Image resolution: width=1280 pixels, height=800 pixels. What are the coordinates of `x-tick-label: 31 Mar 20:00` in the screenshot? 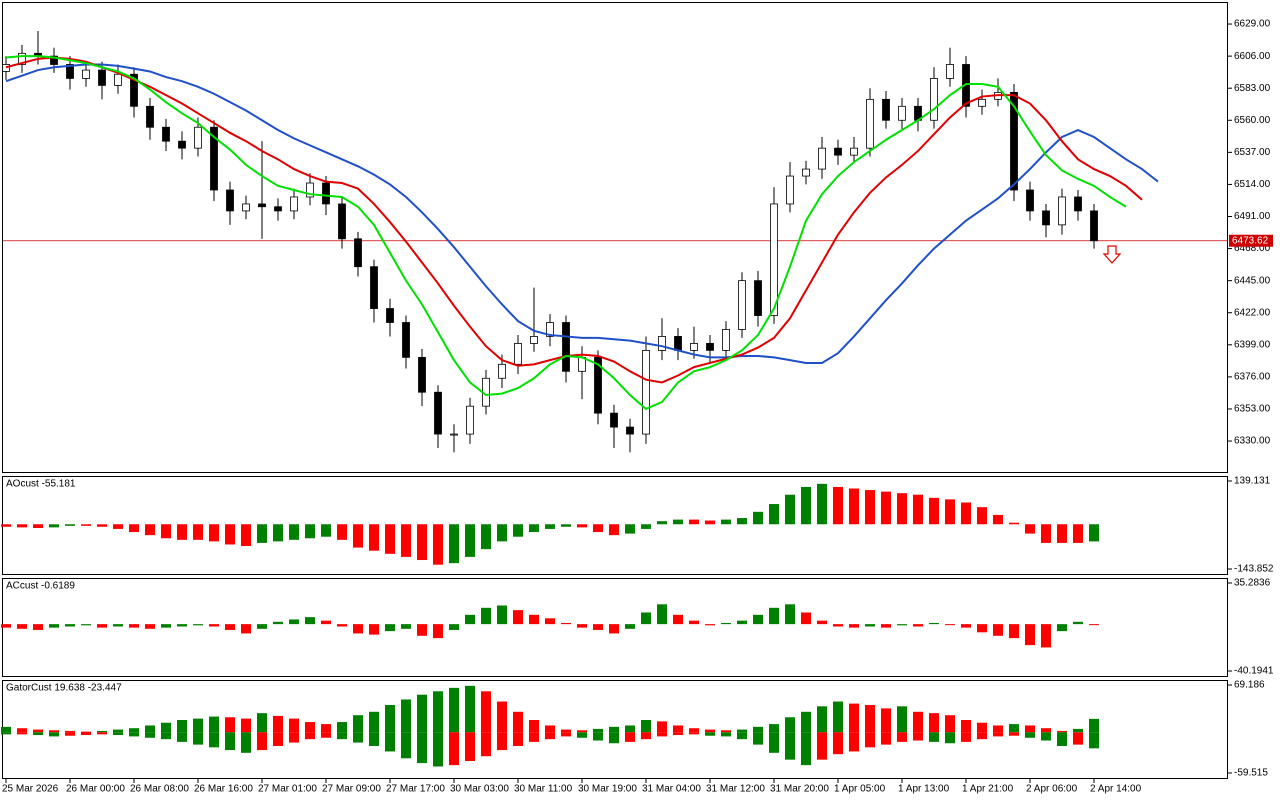 It's located at (799, 789).